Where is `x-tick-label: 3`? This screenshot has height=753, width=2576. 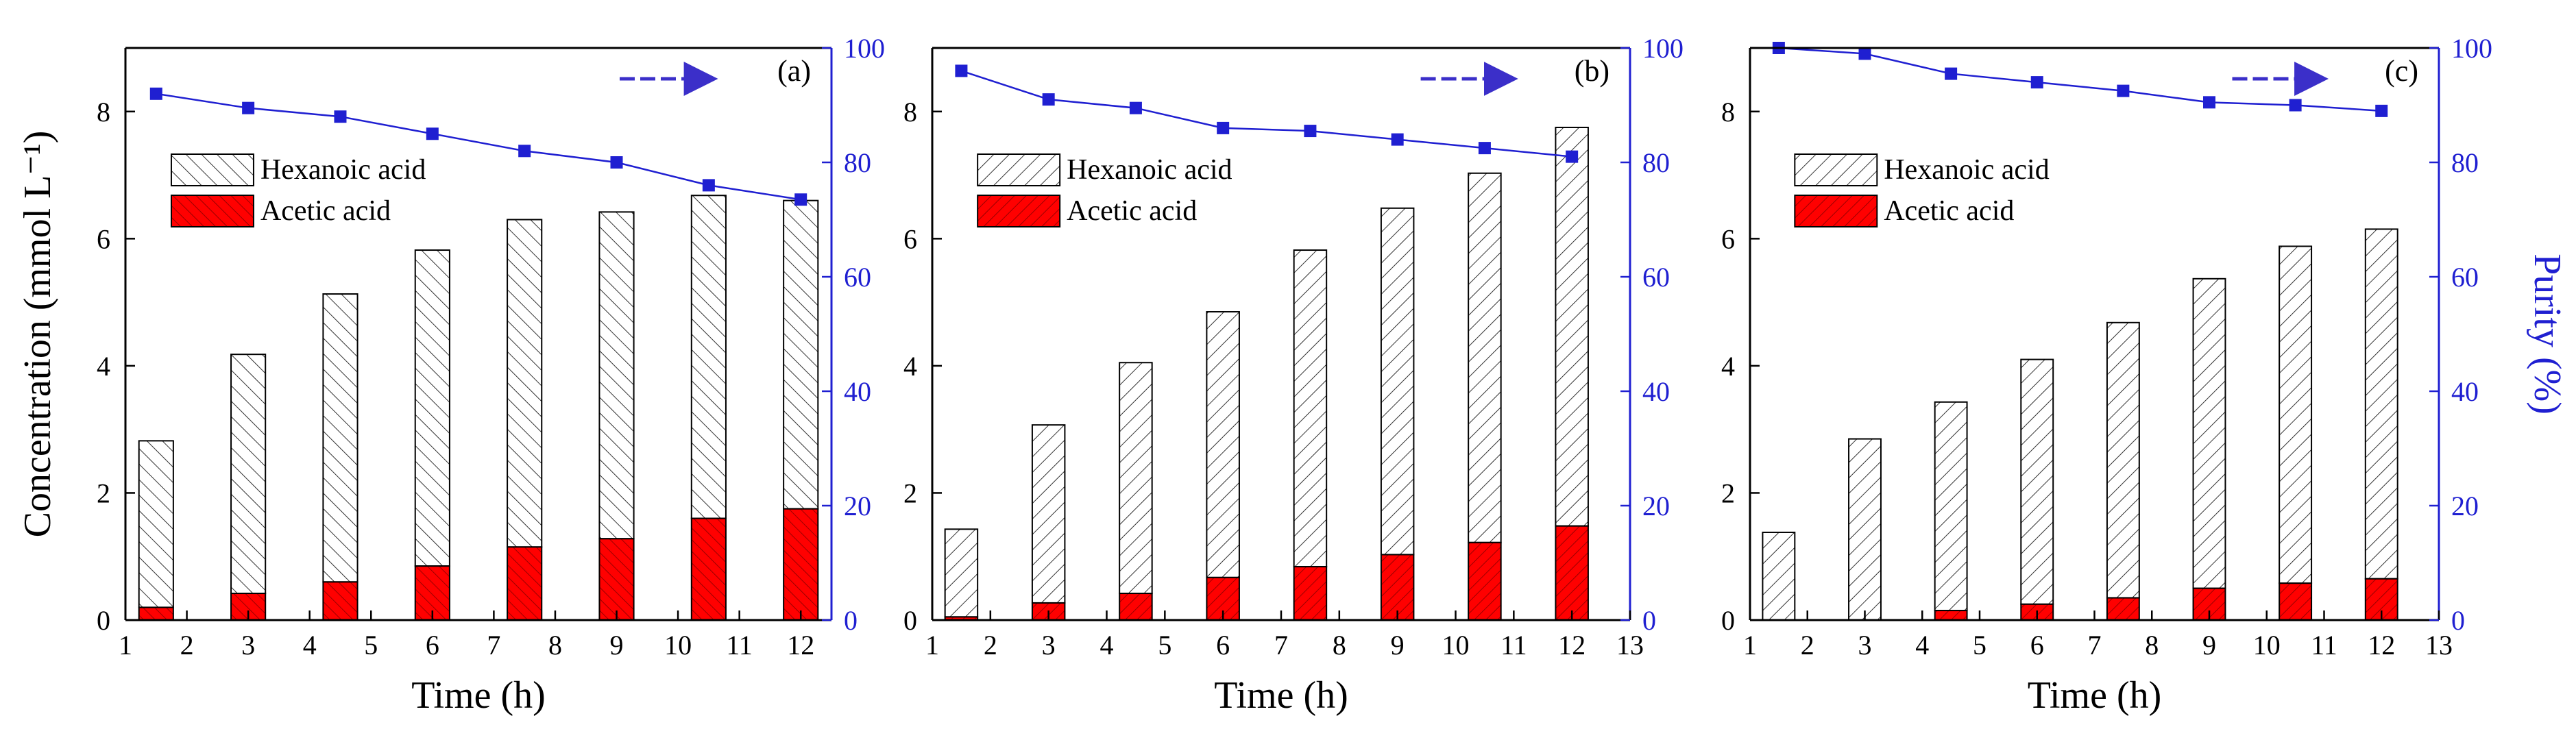
x-tick-label: 3 is located at coordinates (1049, 645).